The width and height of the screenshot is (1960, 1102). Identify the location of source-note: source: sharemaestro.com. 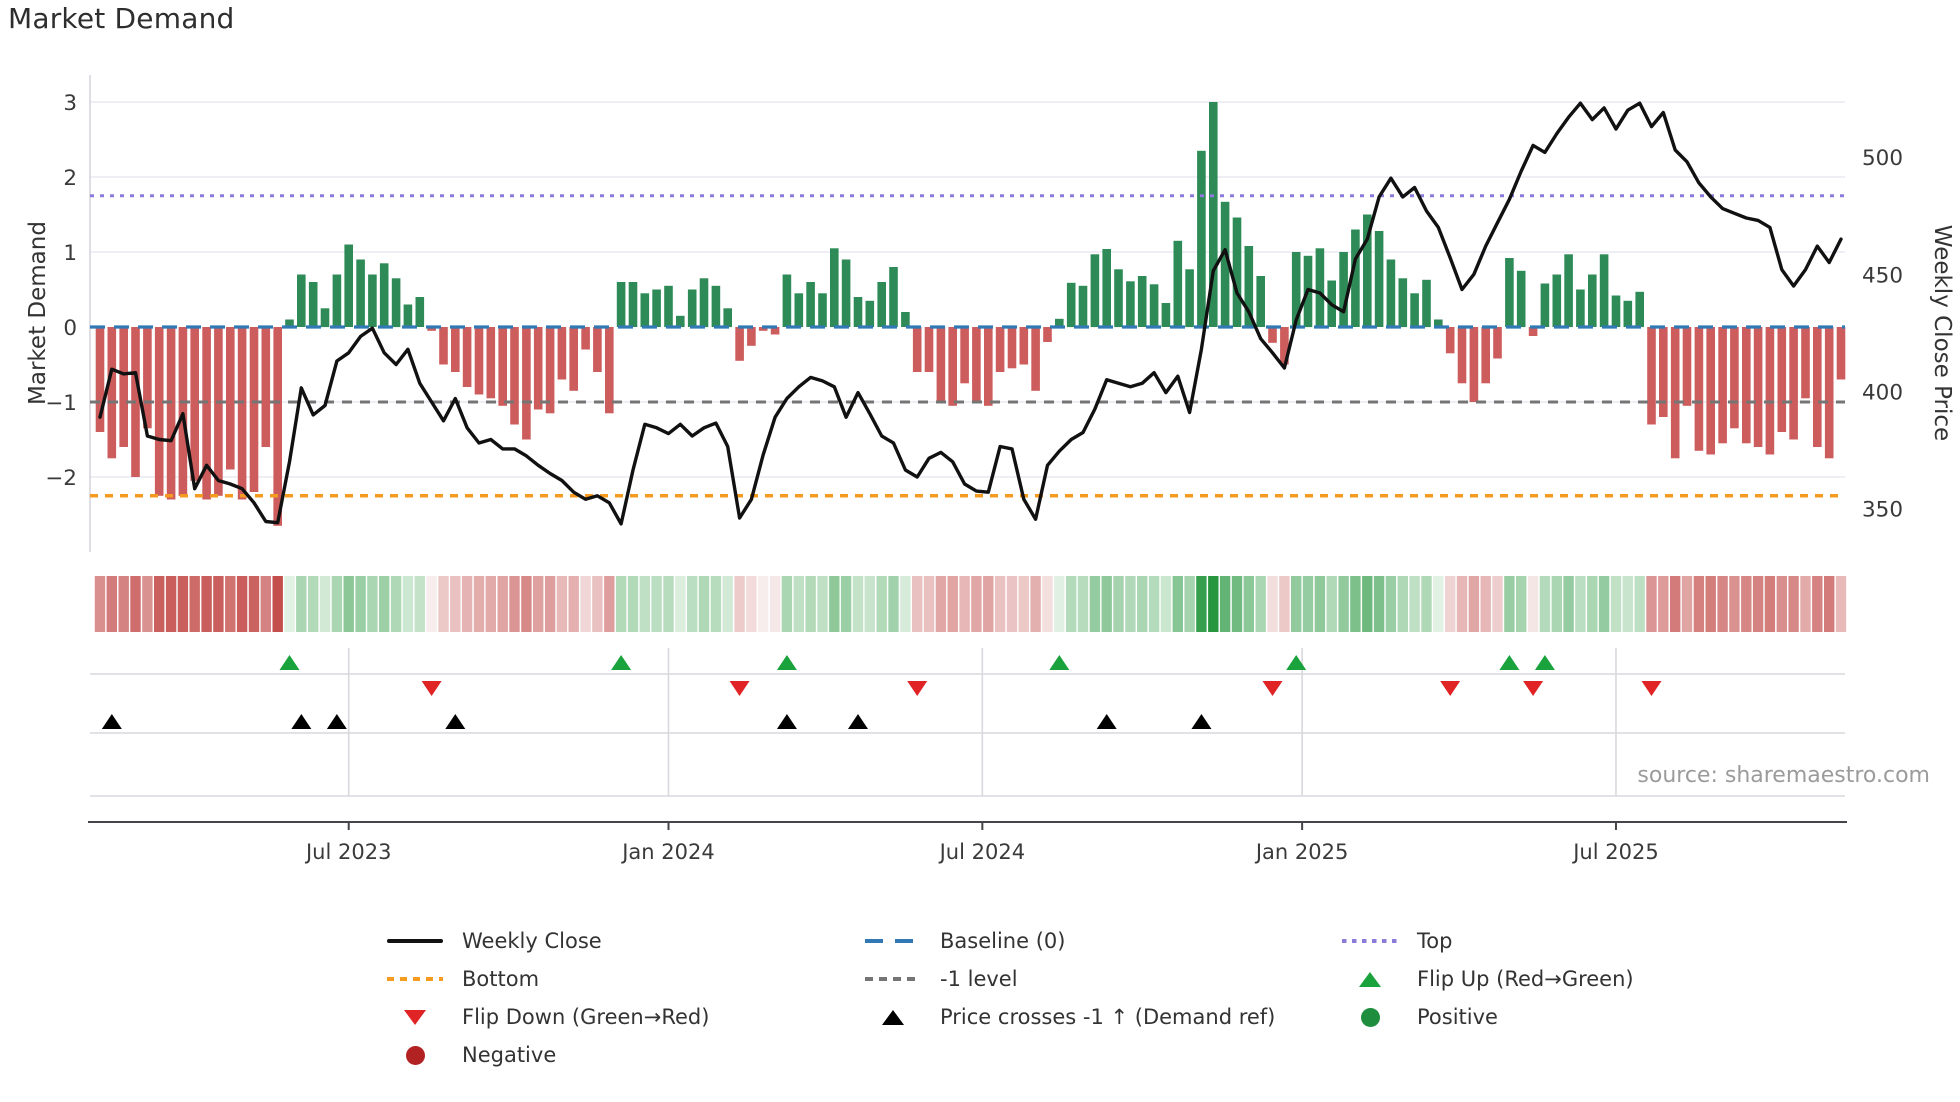
(1783, 775).